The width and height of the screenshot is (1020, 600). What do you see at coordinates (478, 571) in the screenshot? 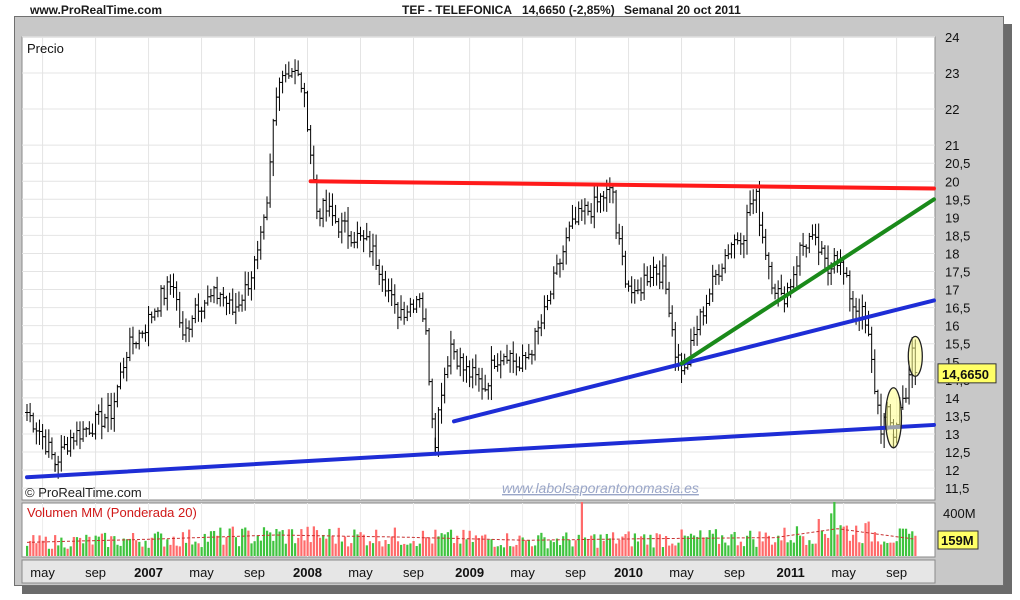
I see `time-axis-panel` at bounding box center [478, 571].